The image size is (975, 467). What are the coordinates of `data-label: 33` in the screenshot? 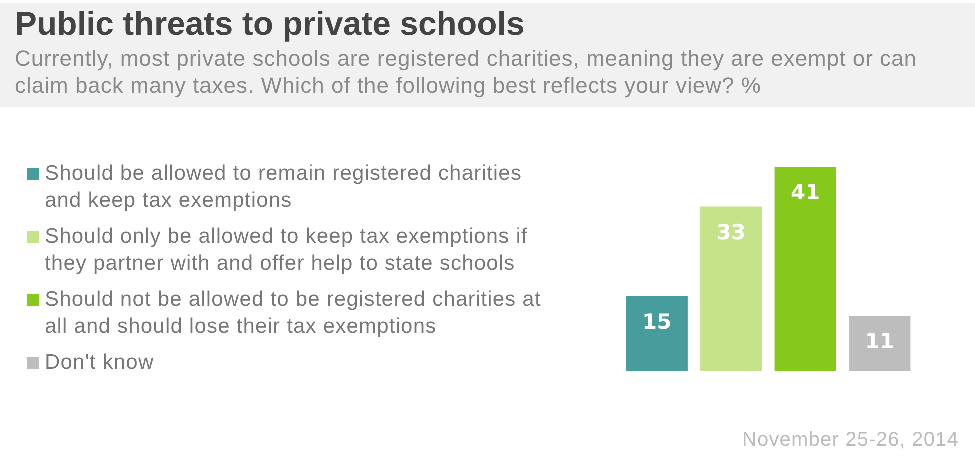 It's located at (731, 232).